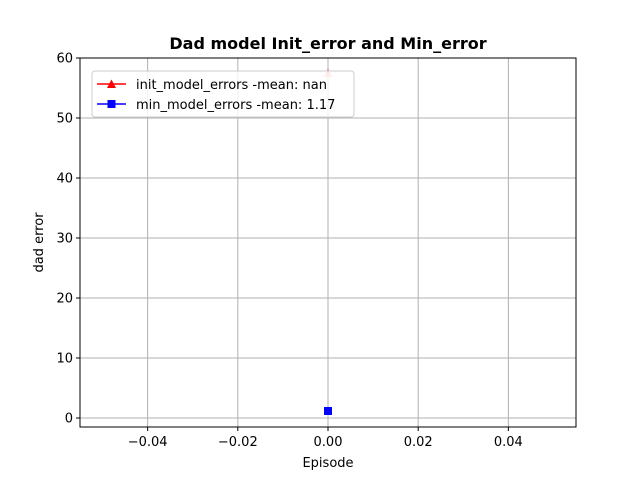  Describe the element at coordinates (64, 239) in the screenshot. I see `y-tick-label: 30` at that location.